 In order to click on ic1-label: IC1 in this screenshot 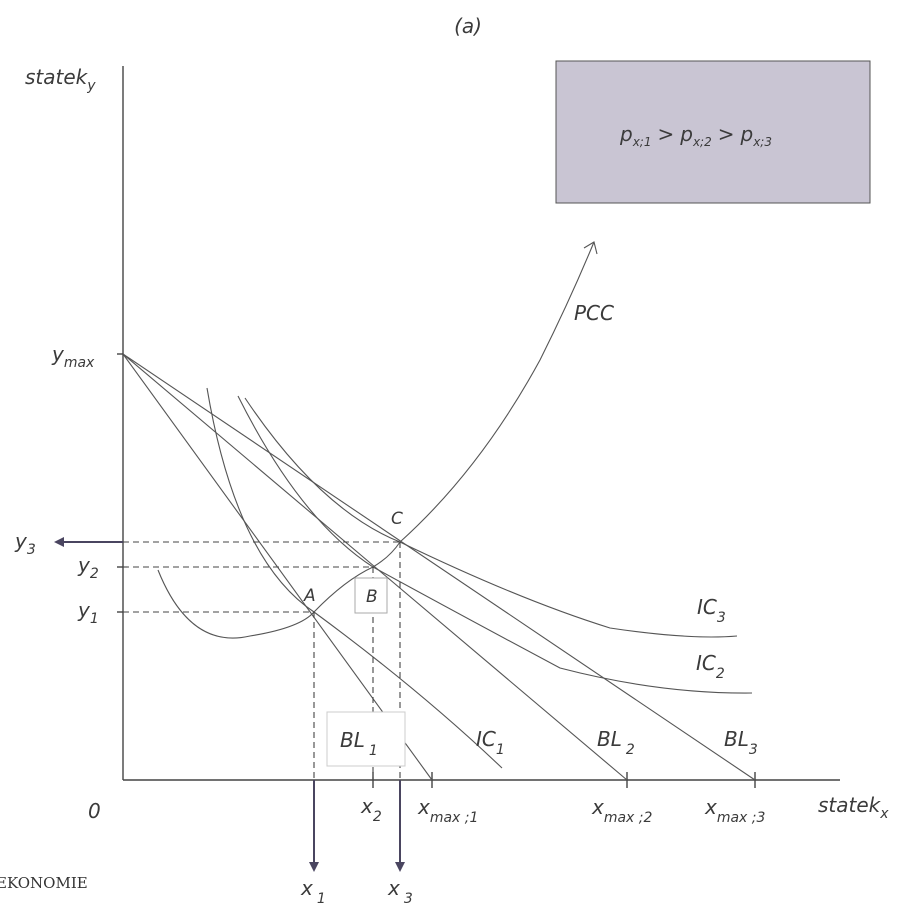, I will do `click(490, 742)`.